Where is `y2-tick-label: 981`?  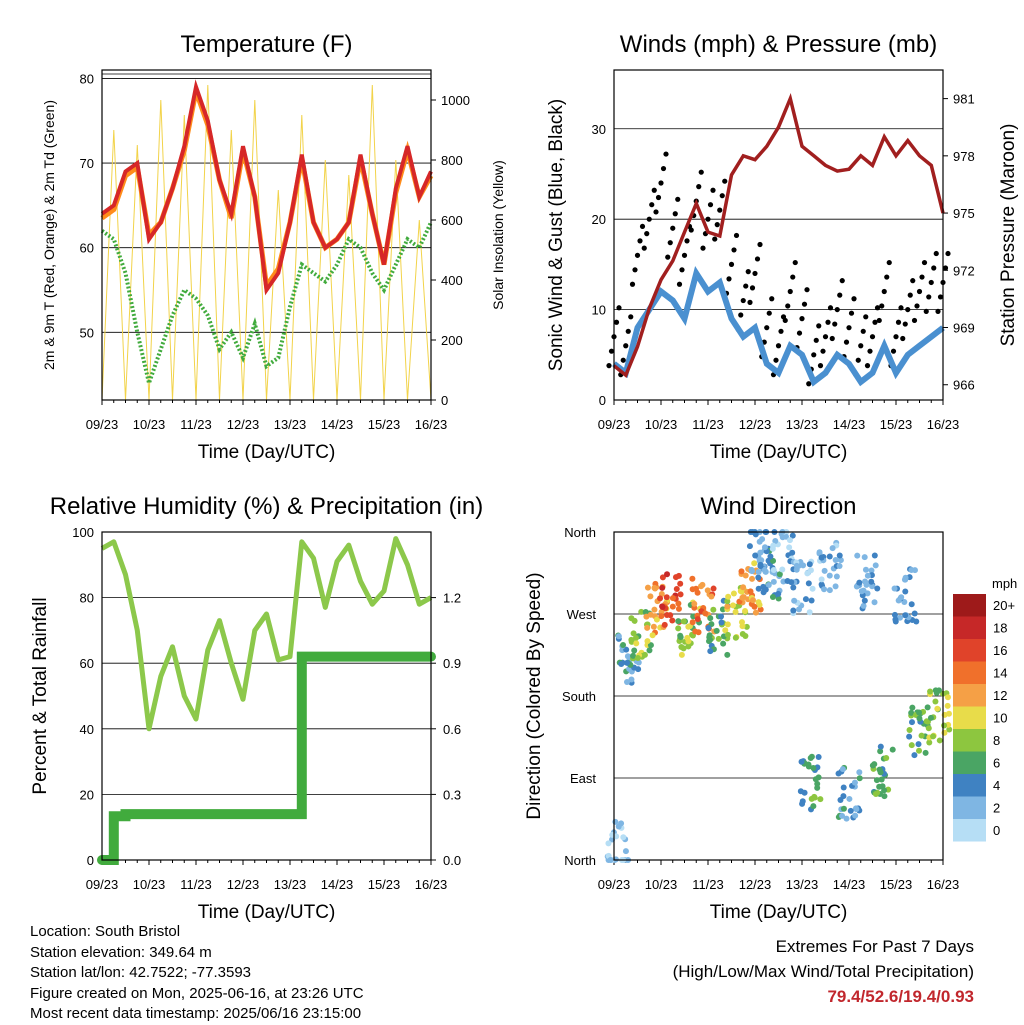
y2-tick-label: 981 is located at coordinates (964, 99).